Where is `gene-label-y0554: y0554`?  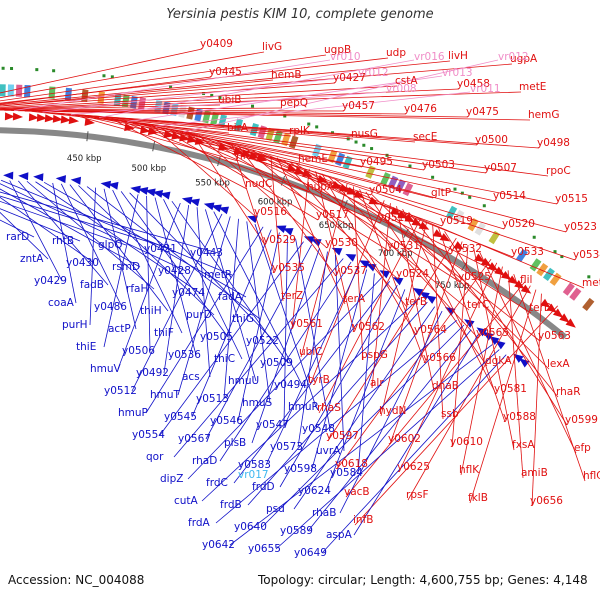
gene-label-y0554: y0554 is located at coordinates (148, 435).